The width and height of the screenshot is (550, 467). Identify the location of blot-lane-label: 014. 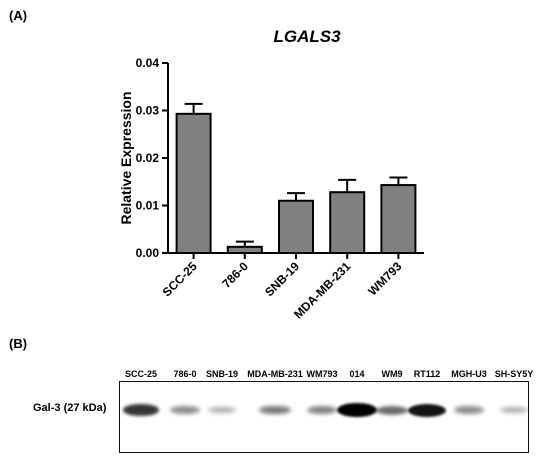
(357, 374).